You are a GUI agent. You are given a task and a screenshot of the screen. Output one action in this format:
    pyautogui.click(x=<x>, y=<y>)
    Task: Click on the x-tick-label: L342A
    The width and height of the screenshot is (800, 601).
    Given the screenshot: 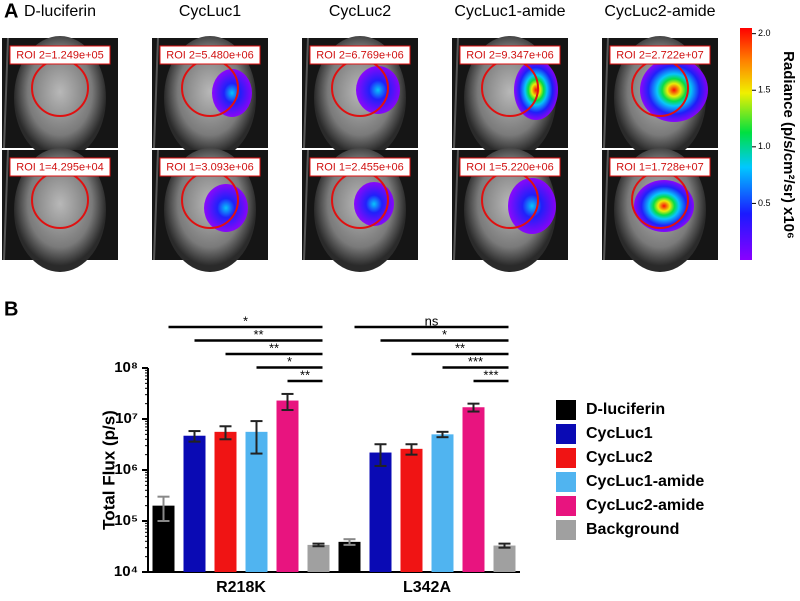 What is the action you would take?
    pyautogui.click(x=427, y=587)
    